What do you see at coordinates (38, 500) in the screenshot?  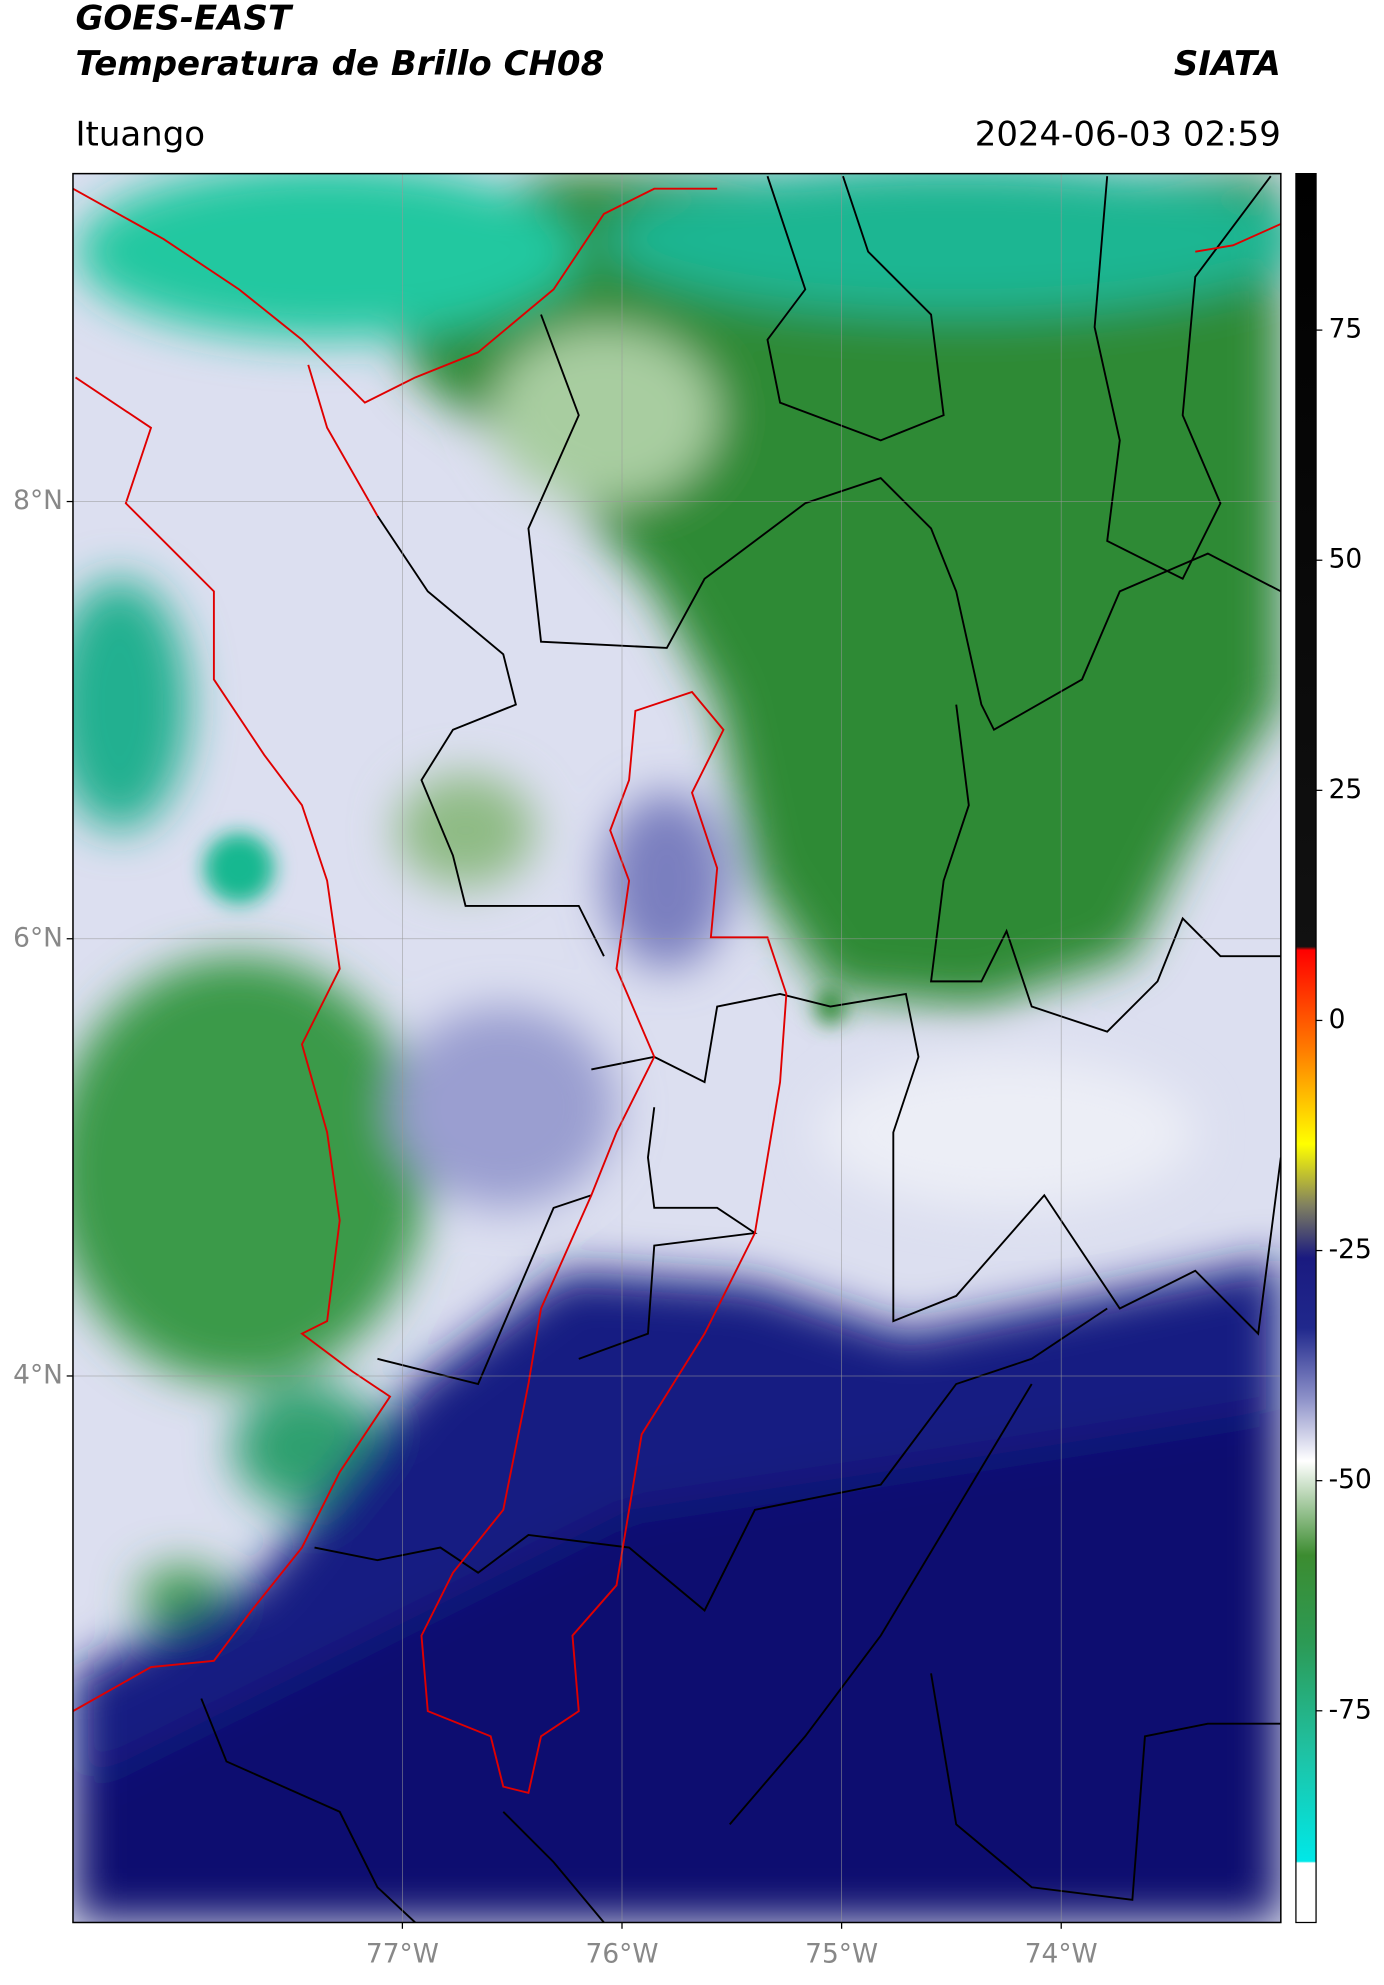 I see `y-tick-label: 8°N` at bounding box center [38, 500].